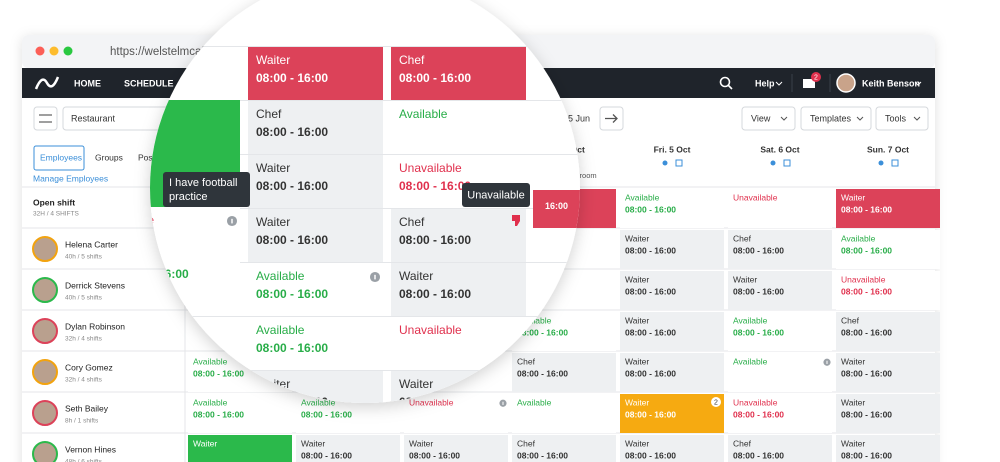 This screenshot has height=462, width=1000. I want to click on search-icon-handle, so click(730, 87).